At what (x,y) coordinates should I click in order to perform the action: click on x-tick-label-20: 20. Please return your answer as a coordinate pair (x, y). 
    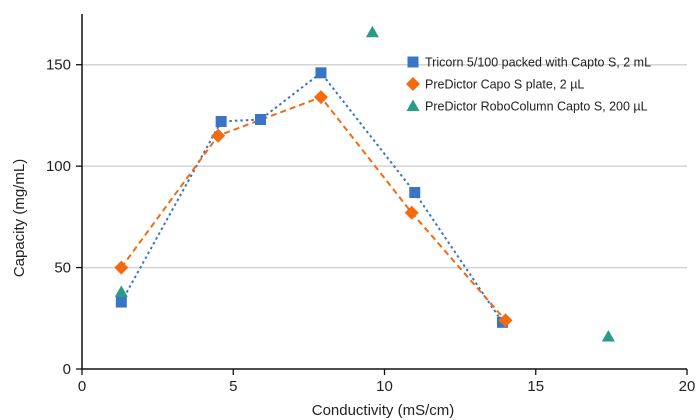
    Looking at the image, I should click on (687, 386).